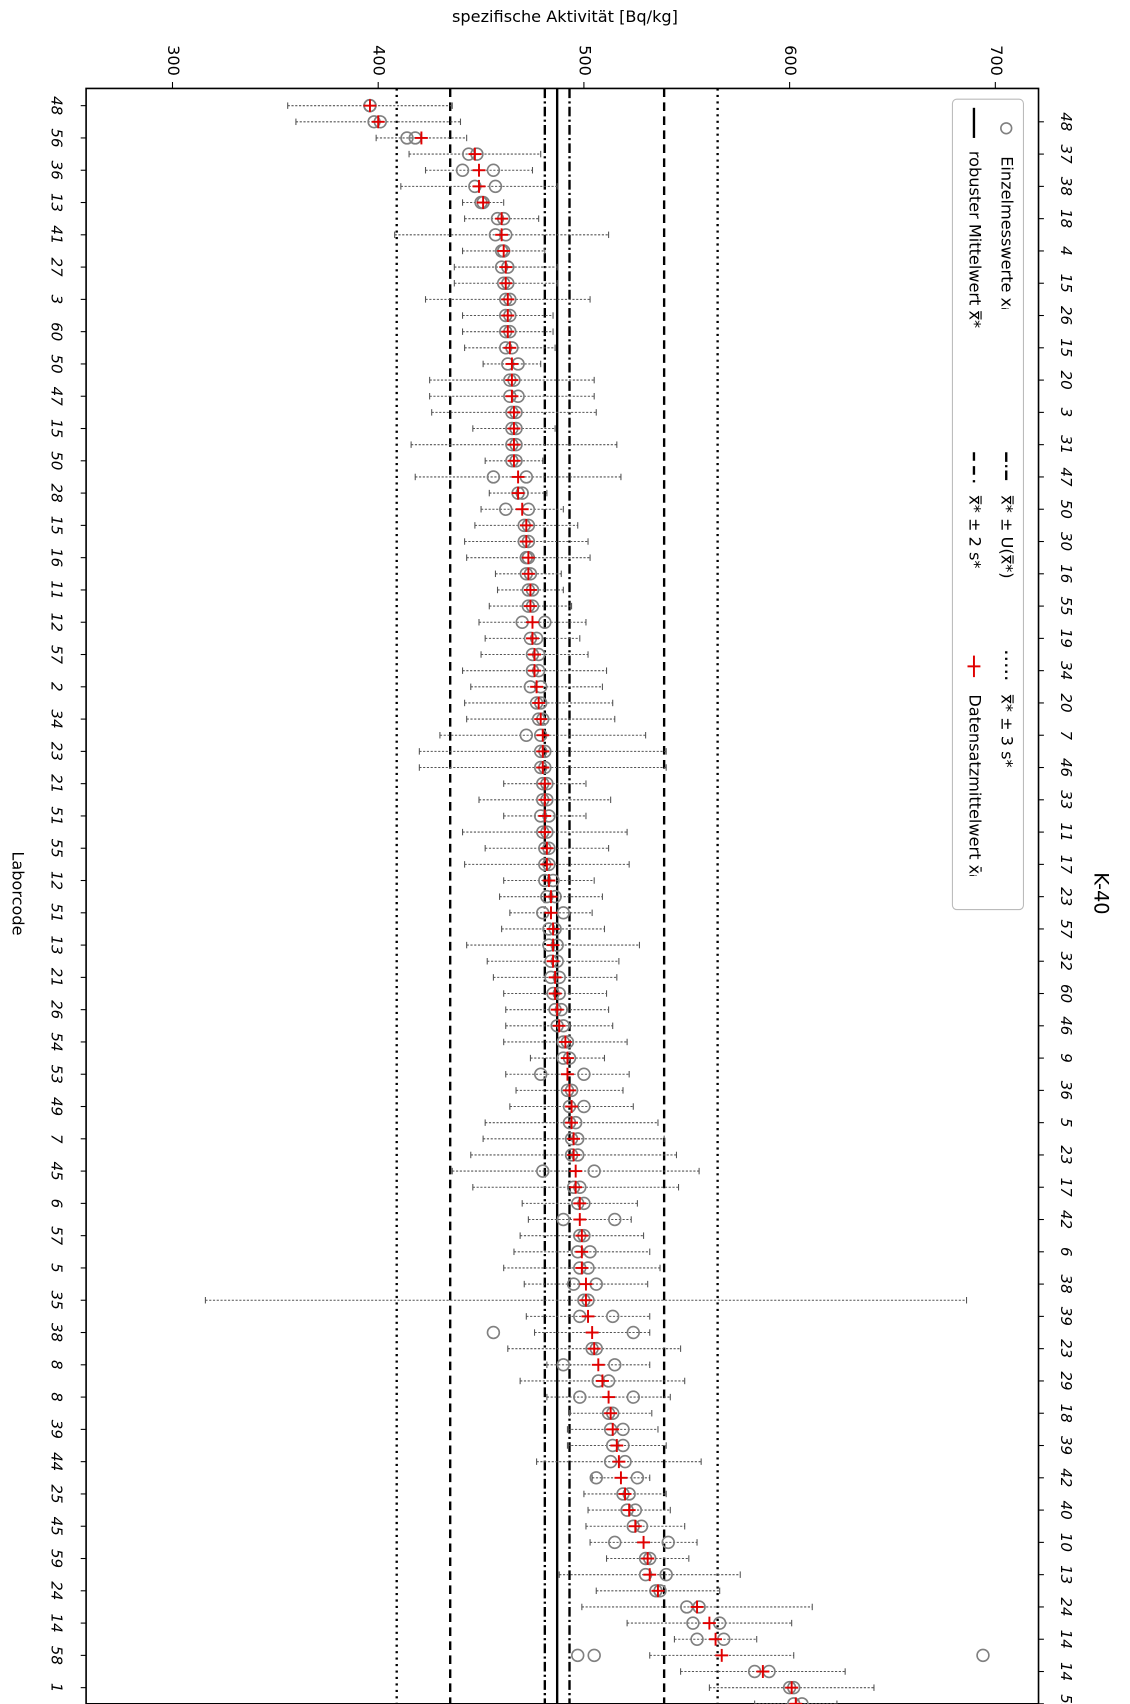  What do you see at coordinates (790, 60) in the screenshot?
I see `x-tick-label: 600` at bounding box center [790, 60].